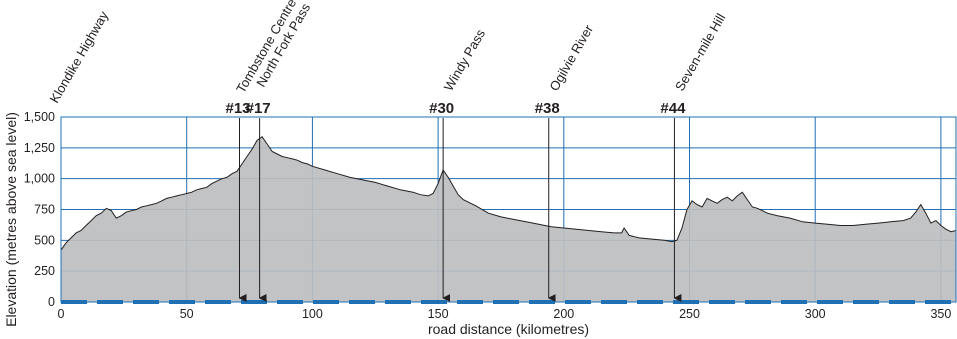  Describe the element at coordinates (39, 117) in the screenshot. I see `y-tick-label: 1,500` at that location.